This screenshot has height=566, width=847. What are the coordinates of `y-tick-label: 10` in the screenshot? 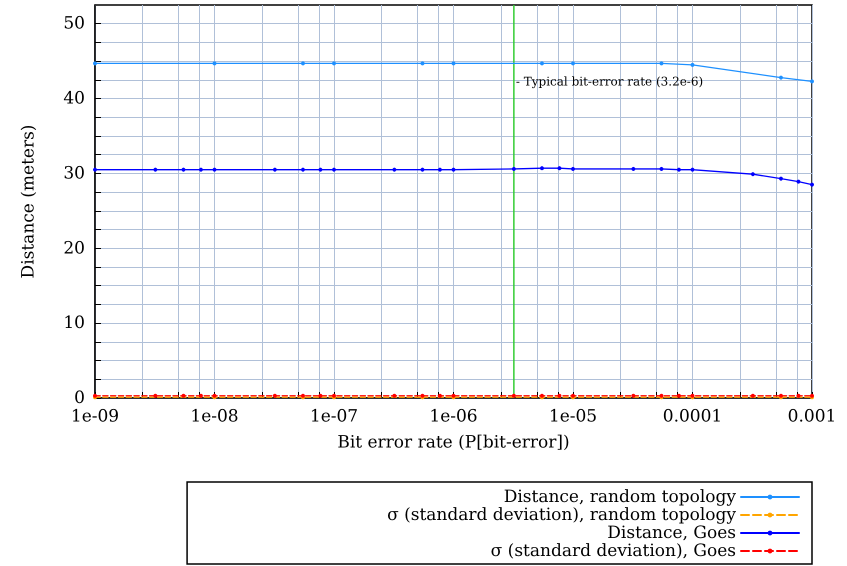 It's located at (74, 323).